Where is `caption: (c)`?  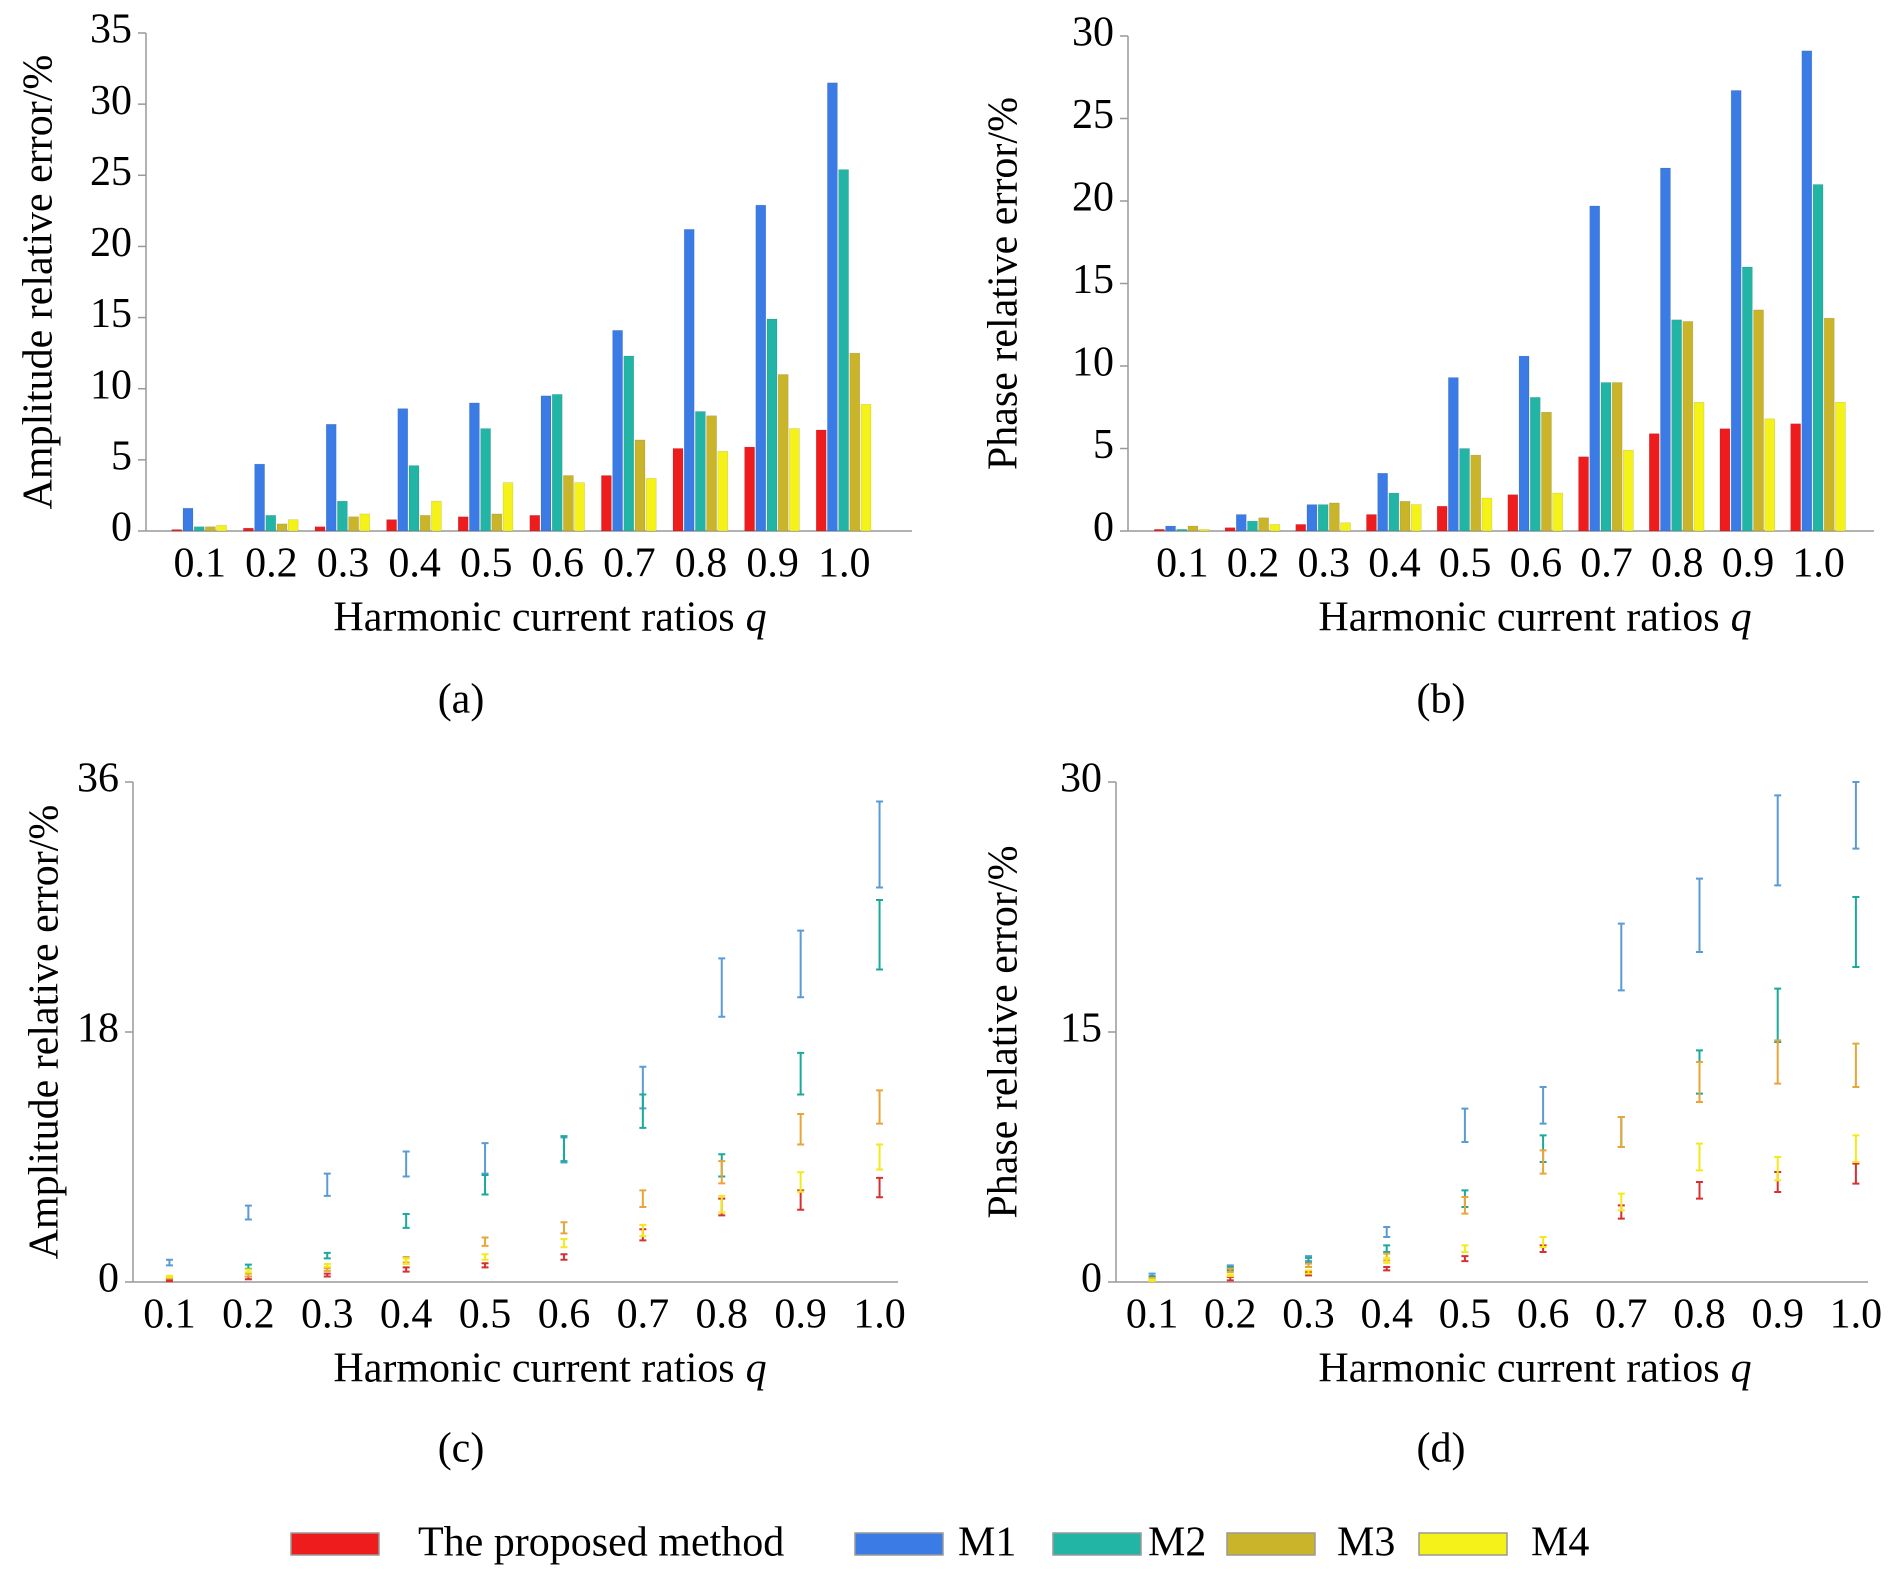
caption: (c) is located at coordinates (461, 1449).